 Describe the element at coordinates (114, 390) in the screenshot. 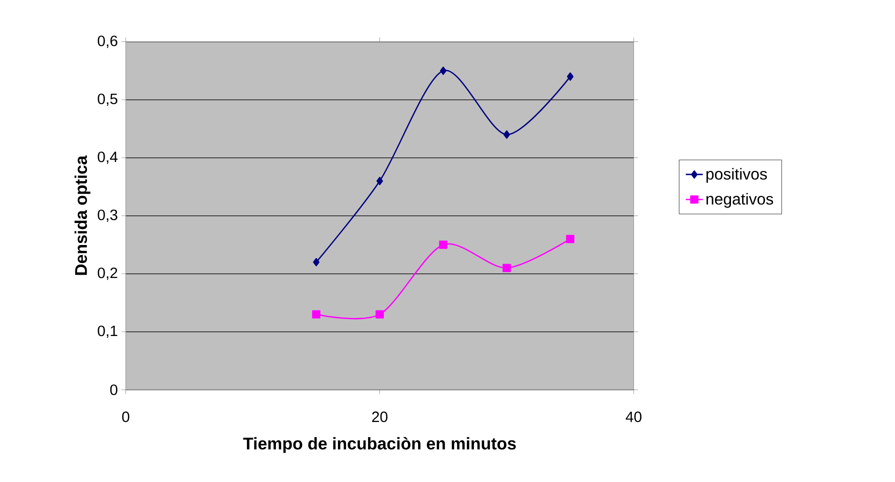

I see `y-tick-label: 0` at that location.